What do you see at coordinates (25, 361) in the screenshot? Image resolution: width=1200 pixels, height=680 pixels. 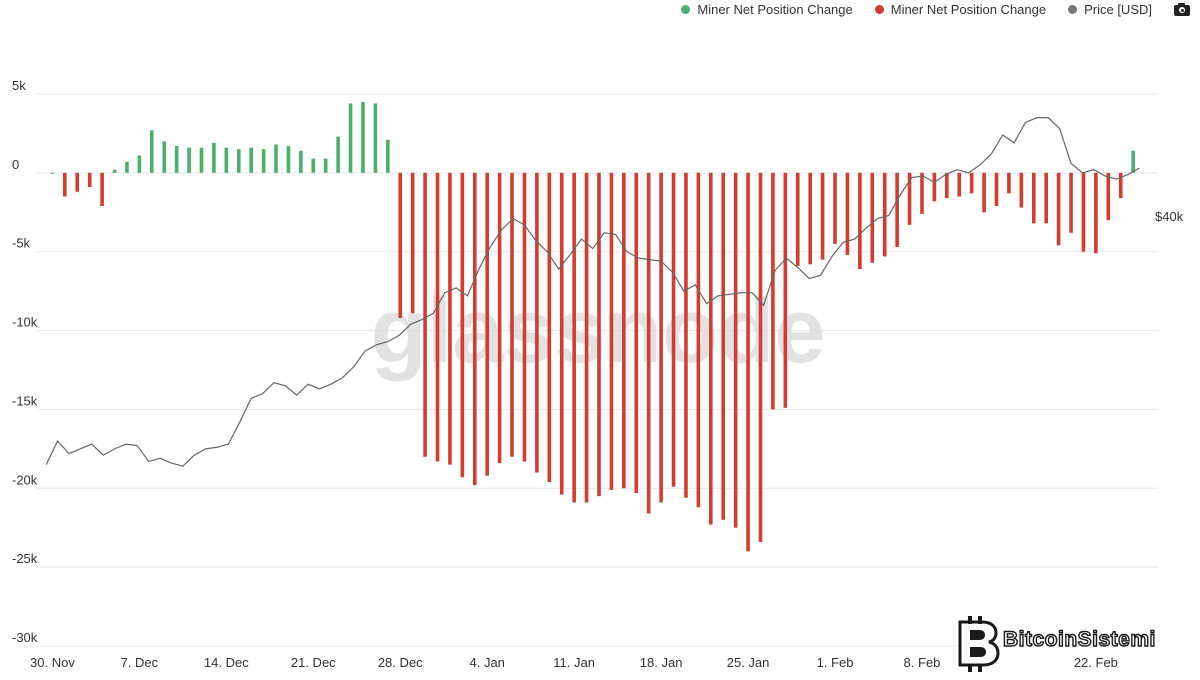 I see `y-axis-ticks: 5k 0 -5k -10k -15k -20k -25k -30k` at bounding box center [25, 361].